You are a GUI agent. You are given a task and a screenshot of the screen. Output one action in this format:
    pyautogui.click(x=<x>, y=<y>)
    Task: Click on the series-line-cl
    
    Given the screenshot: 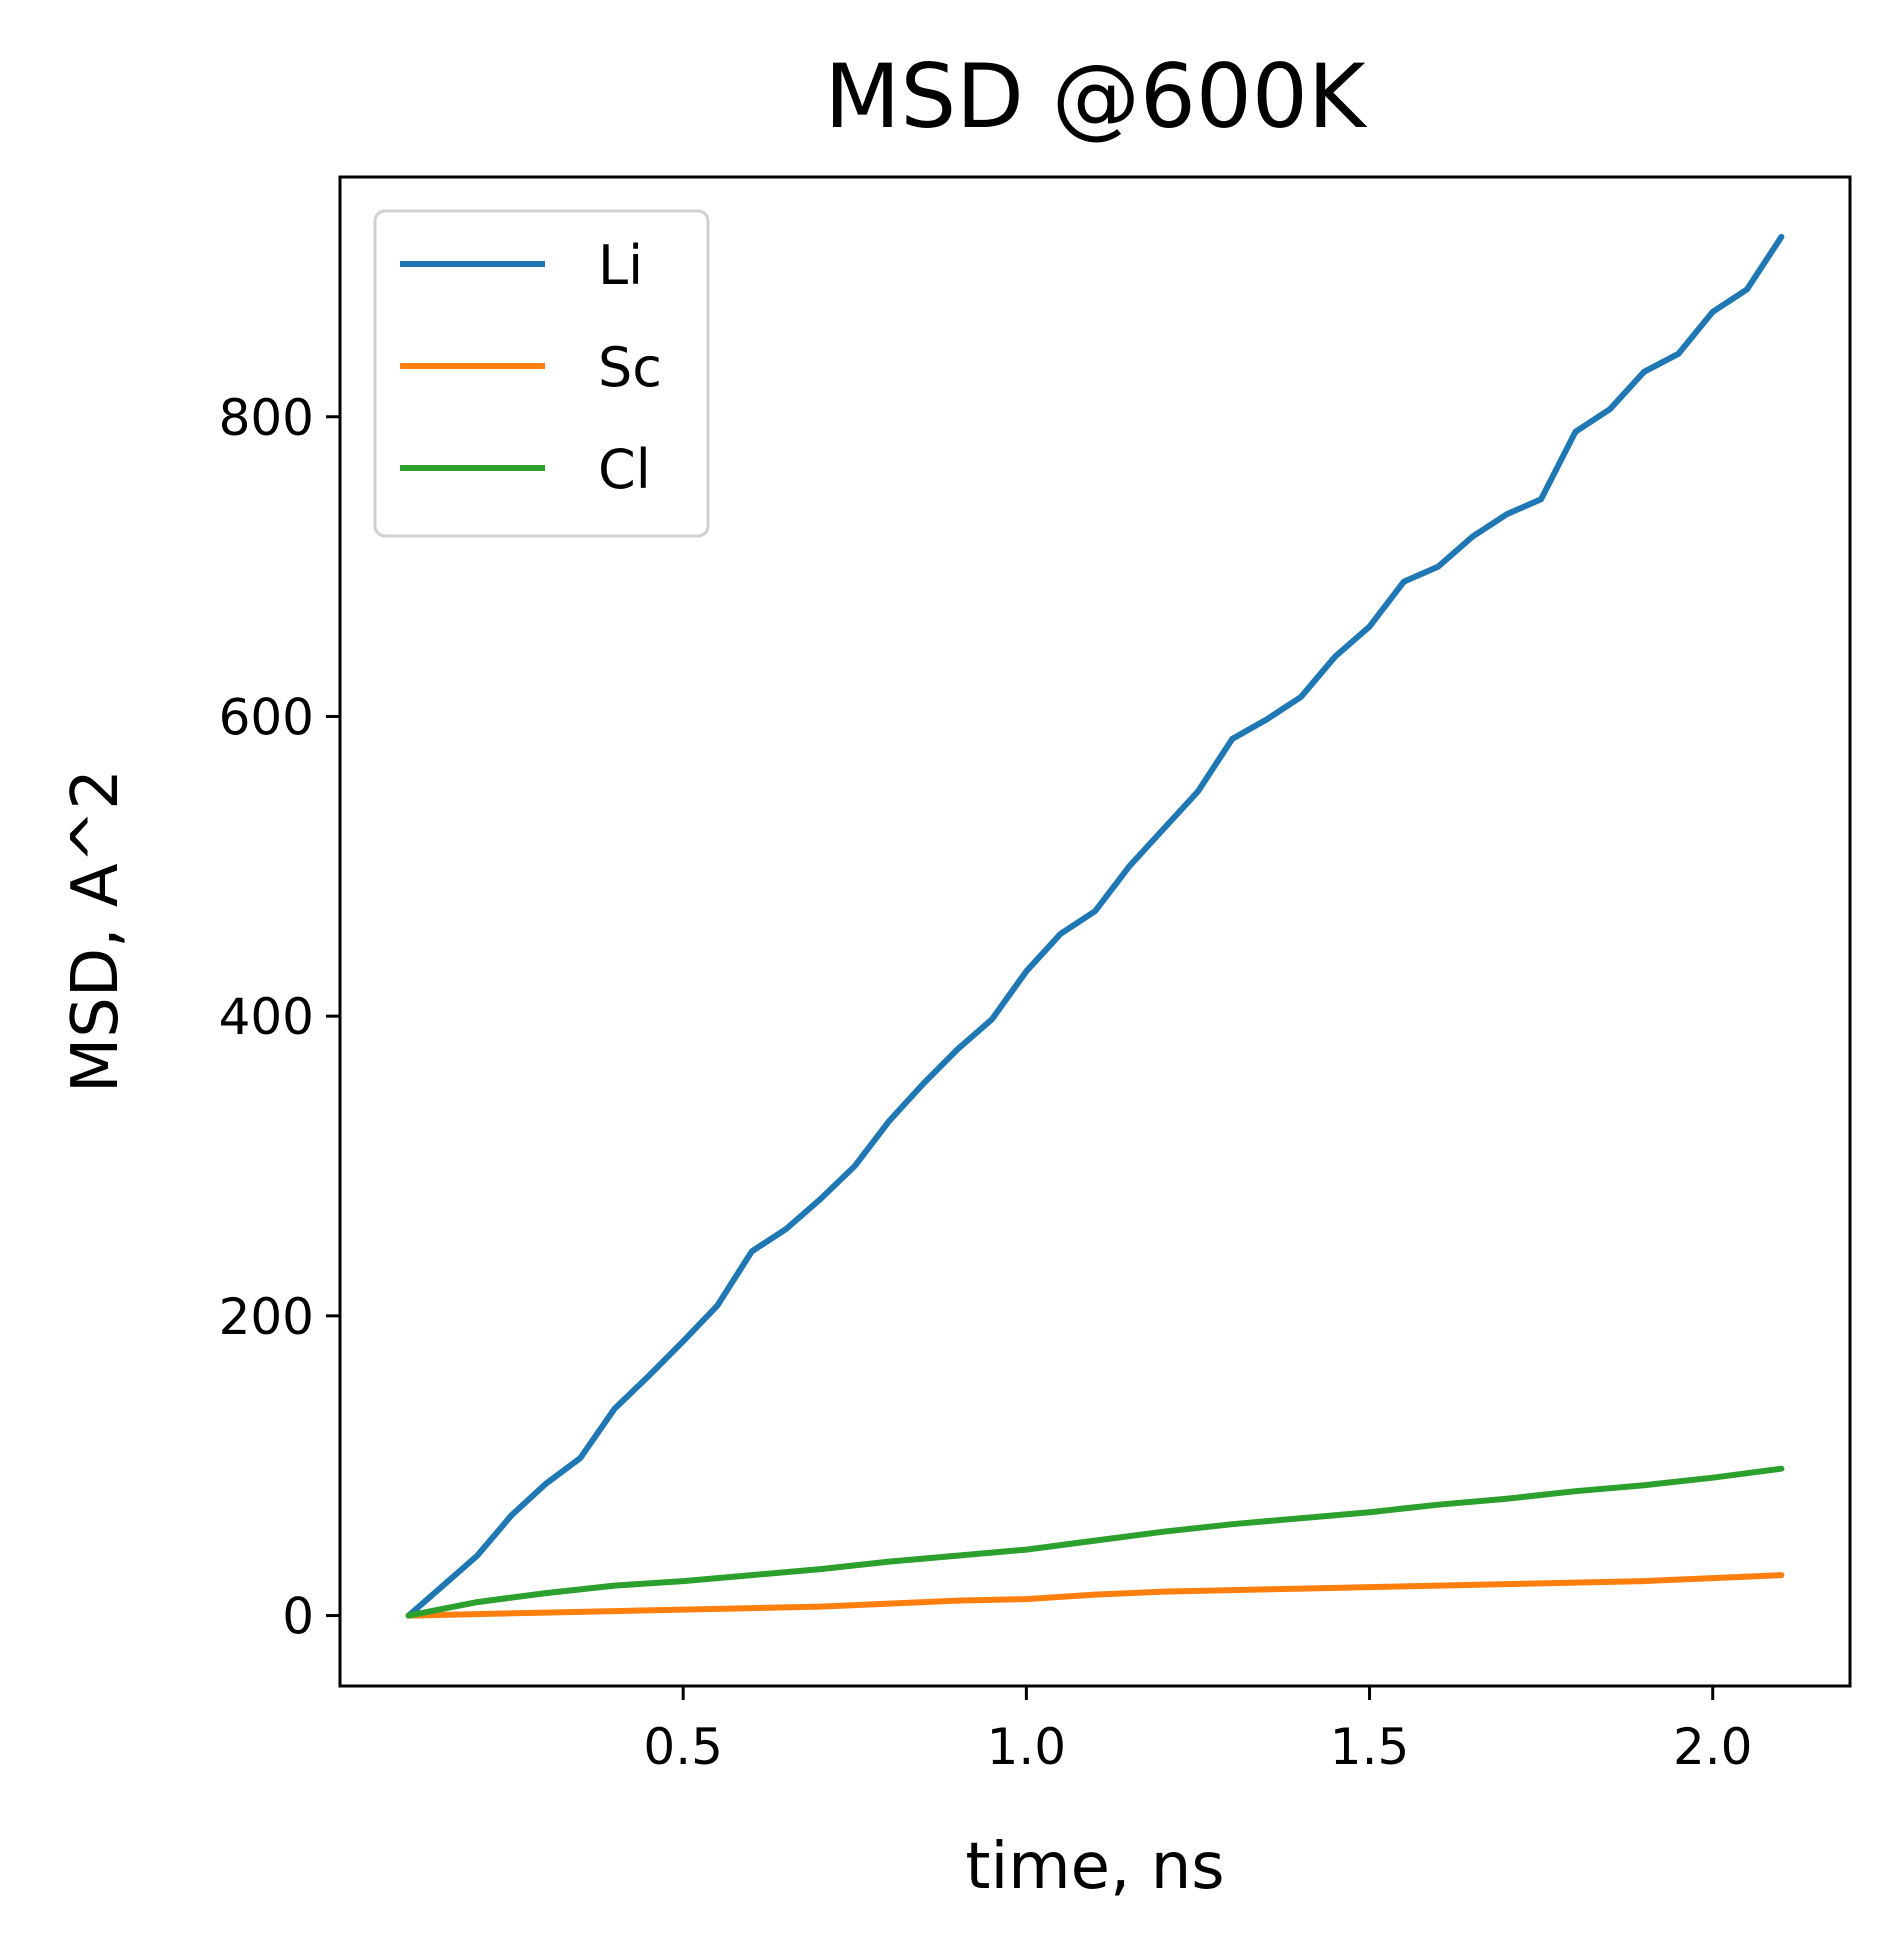 What is the action you would take?
    pyautogui.click(x=1095, y=1542)
    